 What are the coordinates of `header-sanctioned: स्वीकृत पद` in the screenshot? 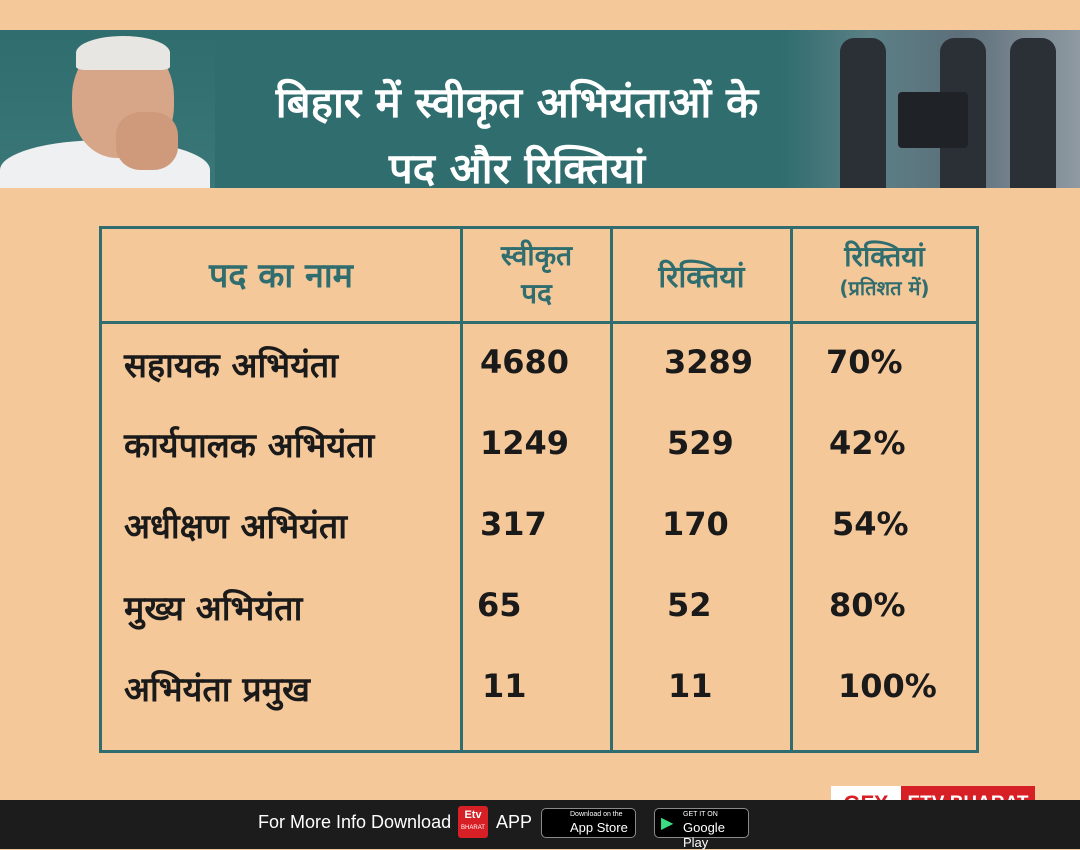 It's located at (536, 275).